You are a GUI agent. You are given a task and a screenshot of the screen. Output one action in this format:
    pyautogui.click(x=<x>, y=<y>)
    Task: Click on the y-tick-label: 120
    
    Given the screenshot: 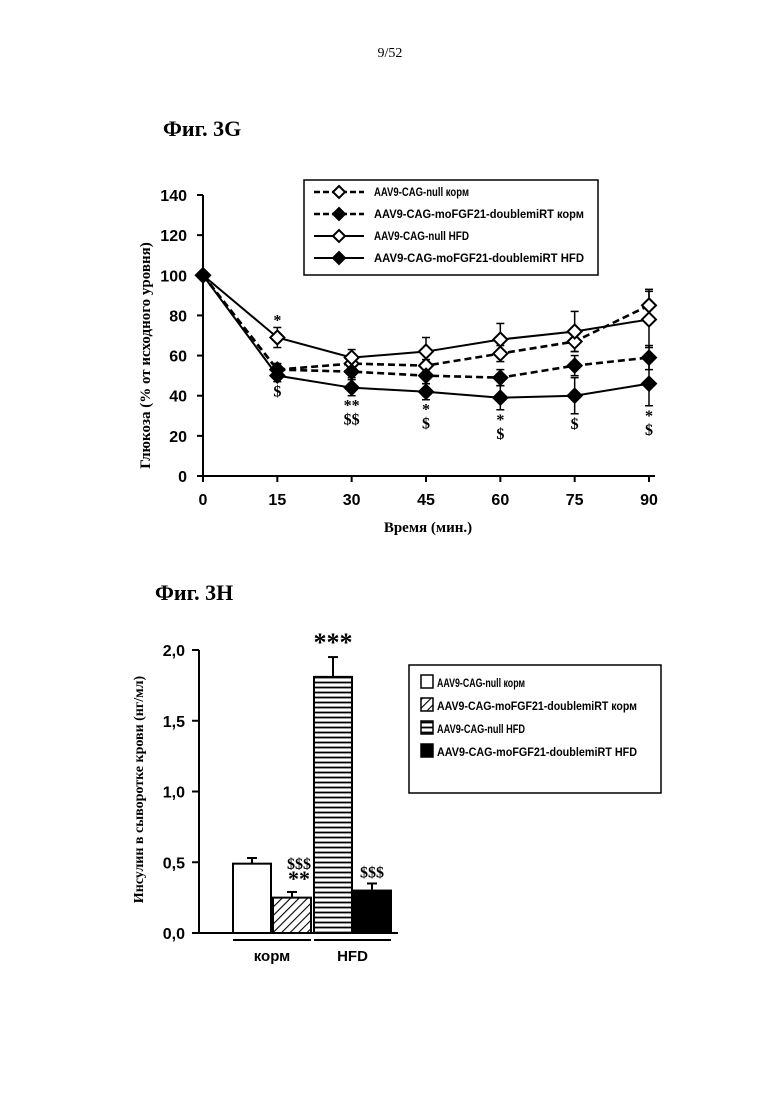 What is the action you would take?
    pyautogui.click(x=173, y=236)
    